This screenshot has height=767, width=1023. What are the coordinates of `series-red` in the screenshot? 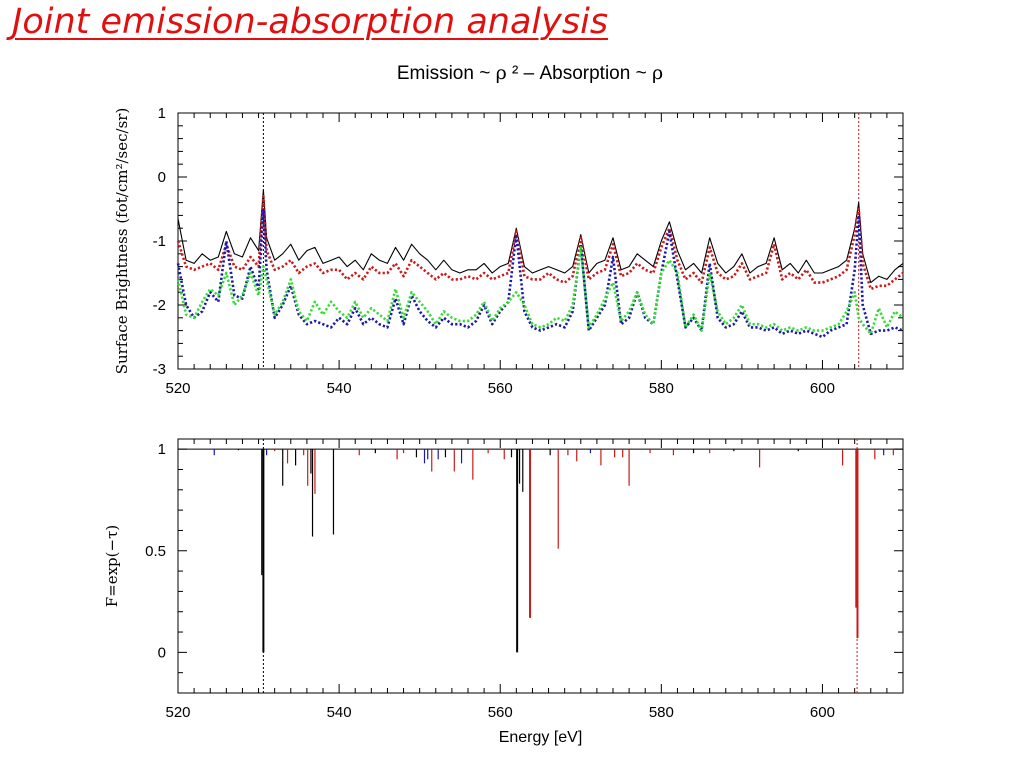 It's located at (540, 242).